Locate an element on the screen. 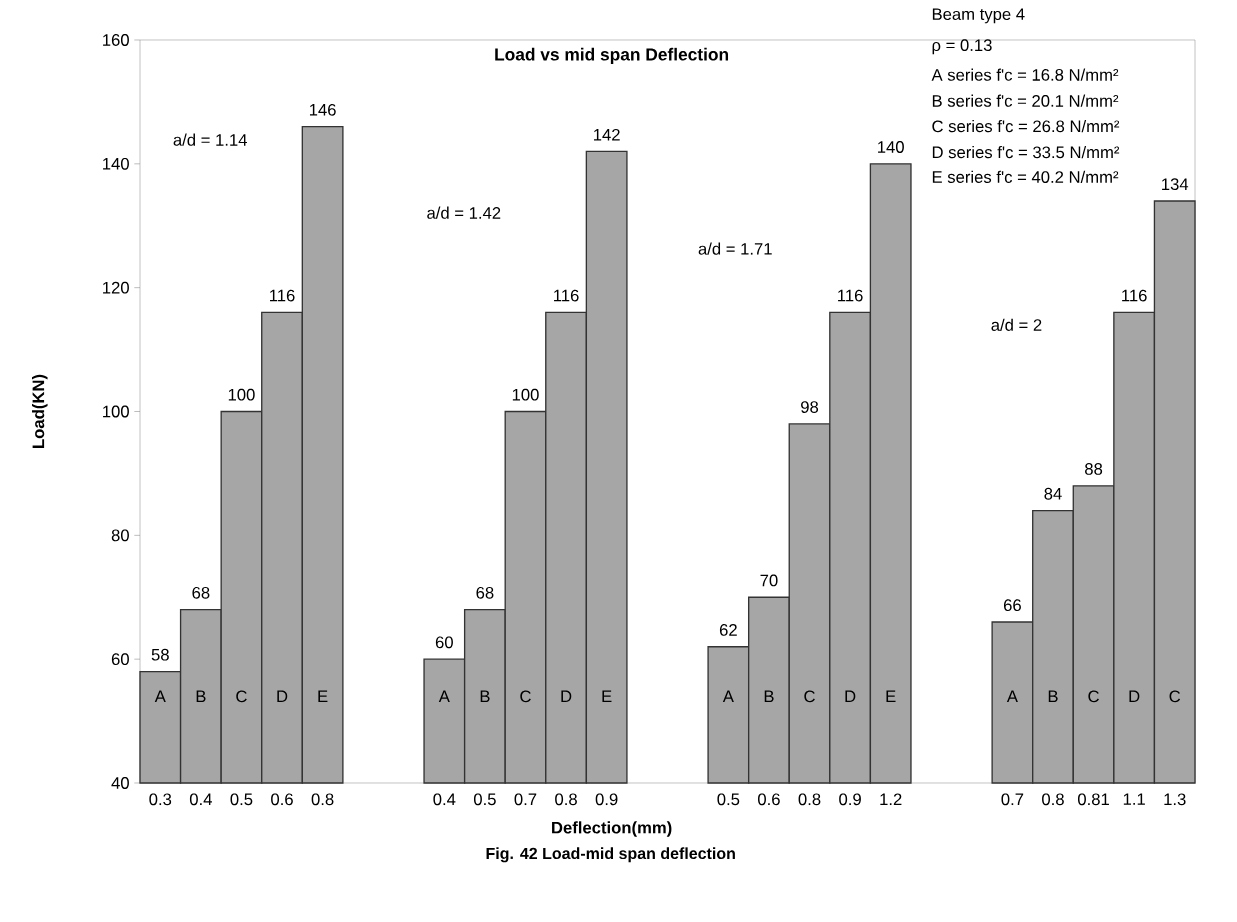 The height and width of the screenshot is (922, 1237). text: Beam type 4 is located at coordinates (978, 16).